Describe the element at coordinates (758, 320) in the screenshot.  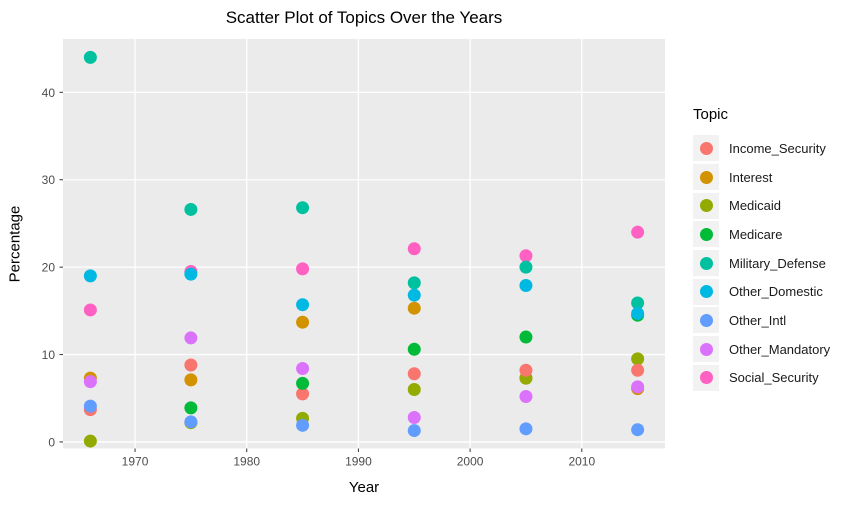
I see `legend-label: Other_Intl` at that location.